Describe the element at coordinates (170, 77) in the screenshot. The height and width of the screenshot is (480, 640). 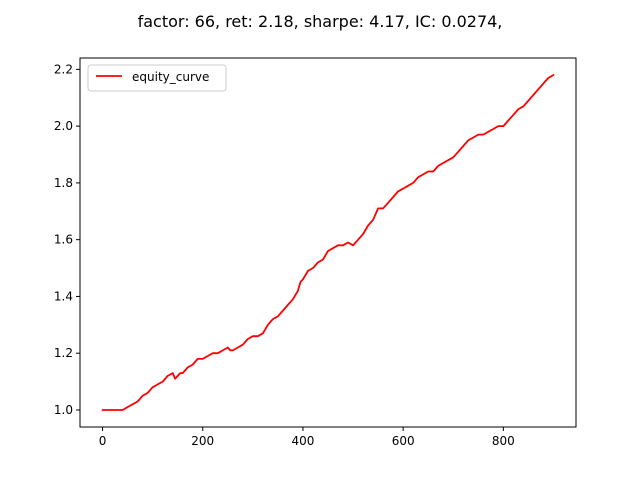
I see `legend-label-equity_curve: equity_curve` at that location.